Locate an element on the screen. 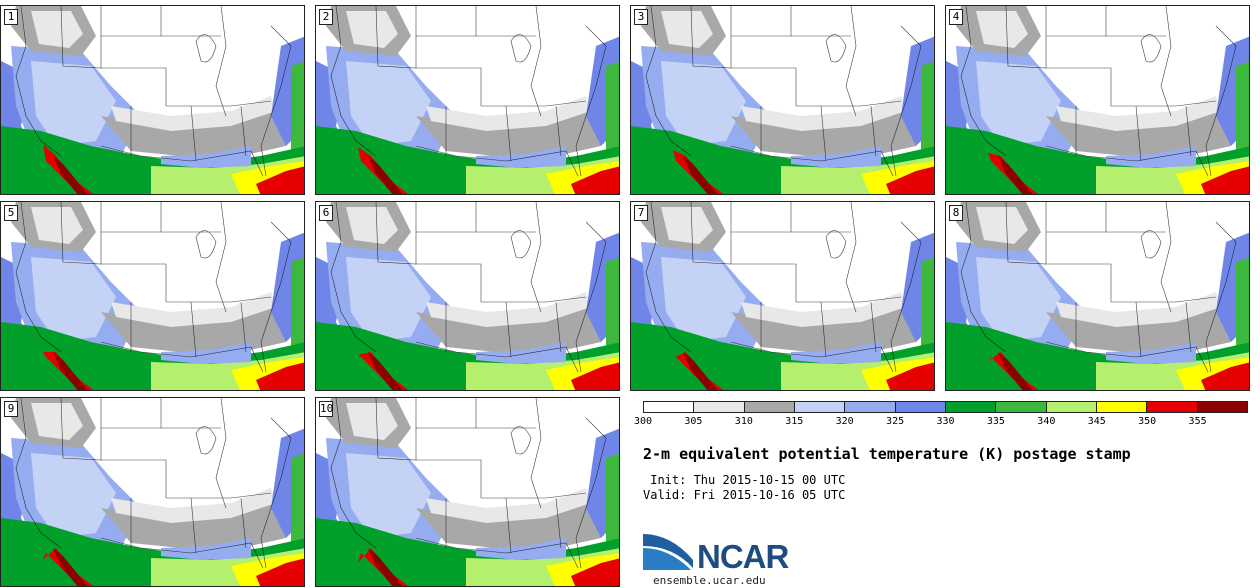 This screenshot has height=588, width=1260. member-number: 9 is located at coordinates (11, 409).